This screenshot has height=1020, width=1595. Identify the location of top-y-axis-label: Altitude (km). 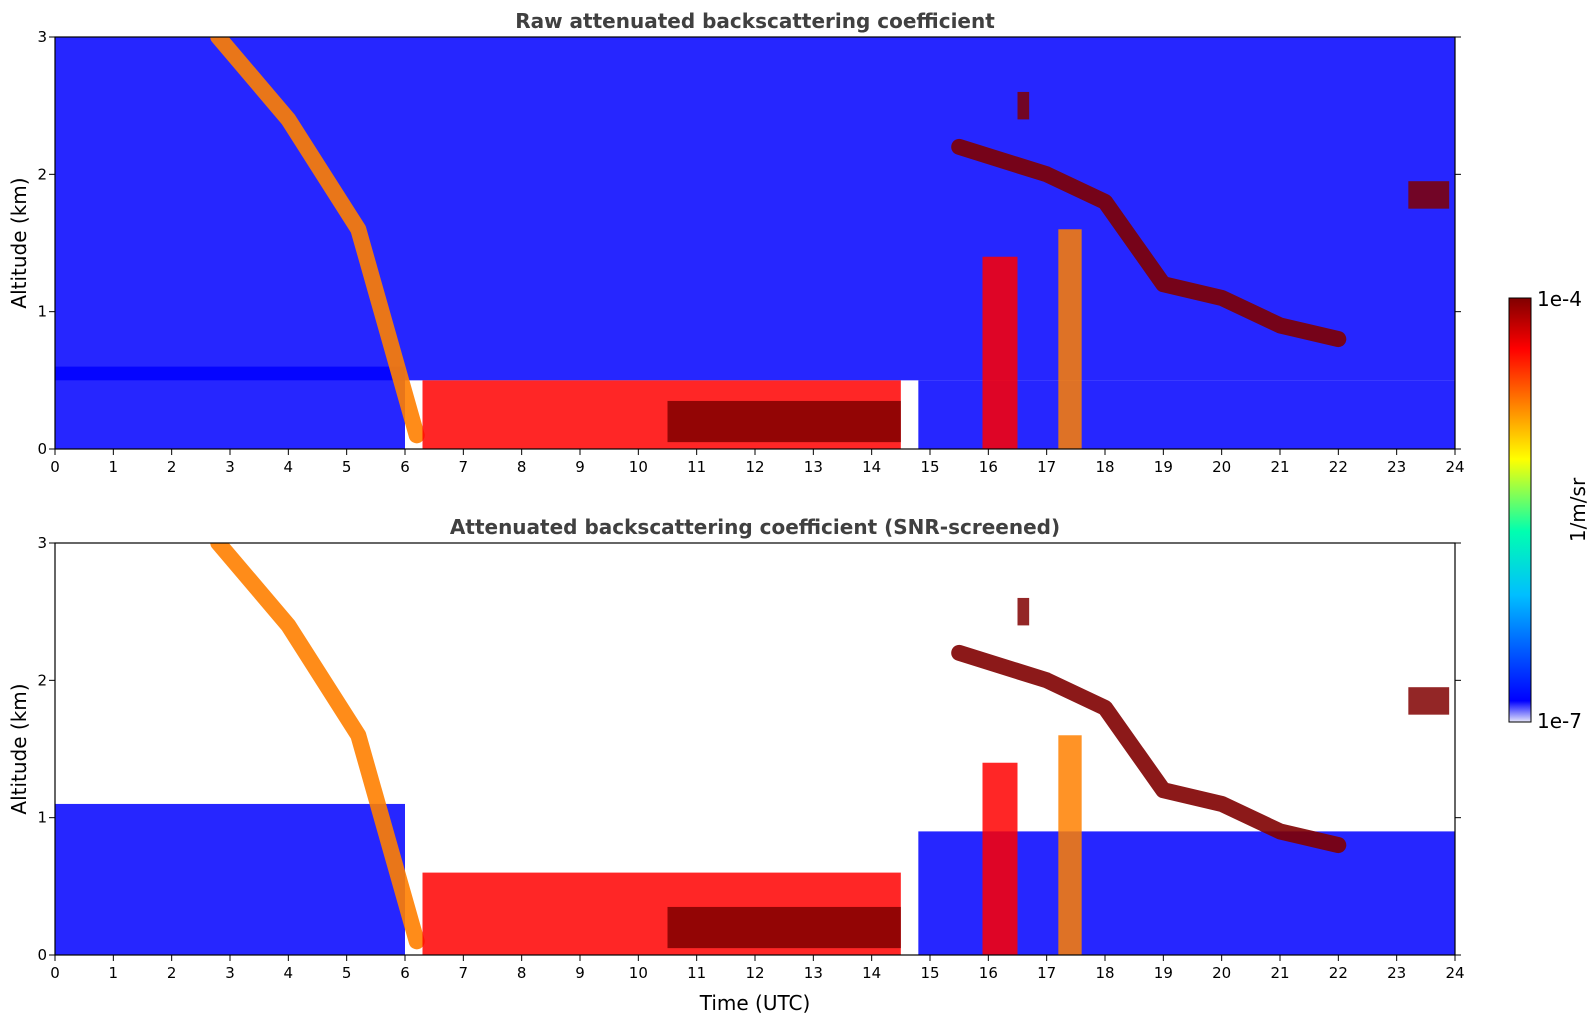
(19, 242).